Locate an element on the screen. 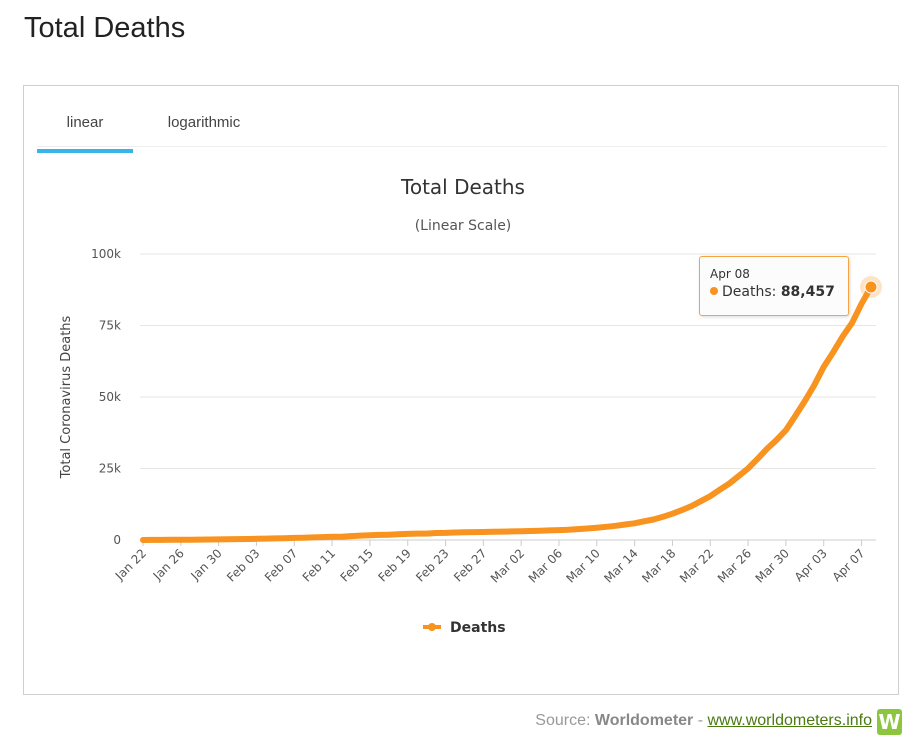 Image resolution: width=904 pixels, height=742 pixels. legend: Deaths is located at coordinates (464, 628).